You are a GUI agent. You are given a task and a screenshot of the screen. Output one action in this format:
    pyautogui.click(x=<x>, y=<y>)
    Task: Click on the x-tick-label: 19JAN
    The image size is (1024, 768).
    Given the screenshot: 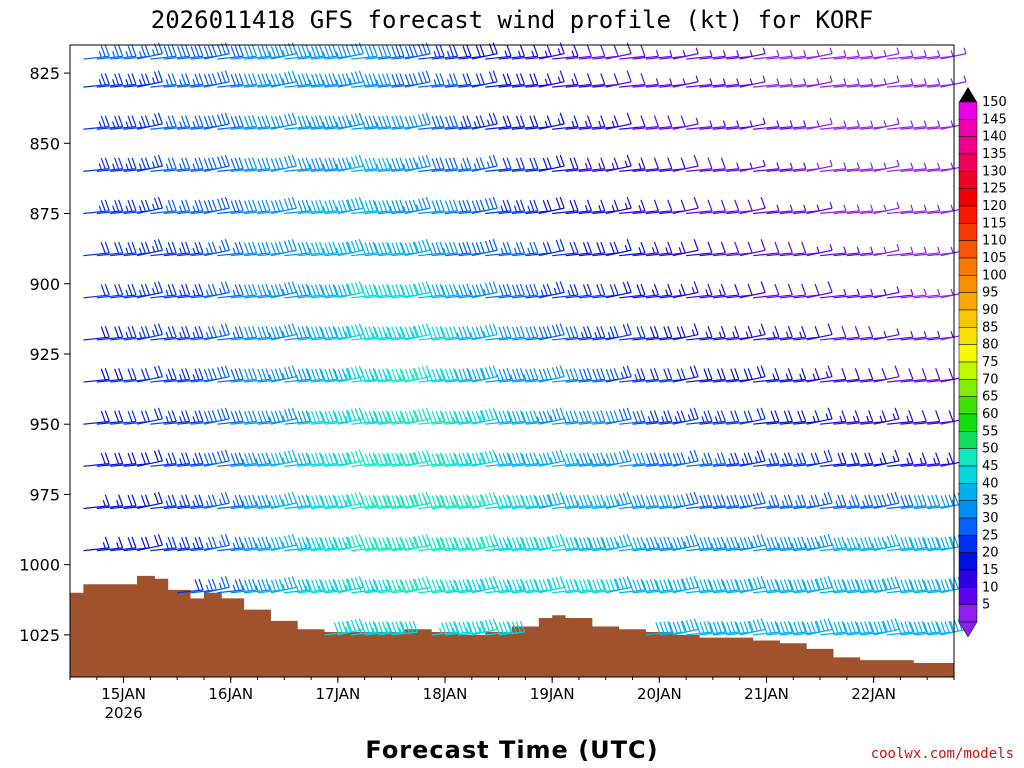 What is the action you would take?
    pyautogui.click(x=552, y=694)
    